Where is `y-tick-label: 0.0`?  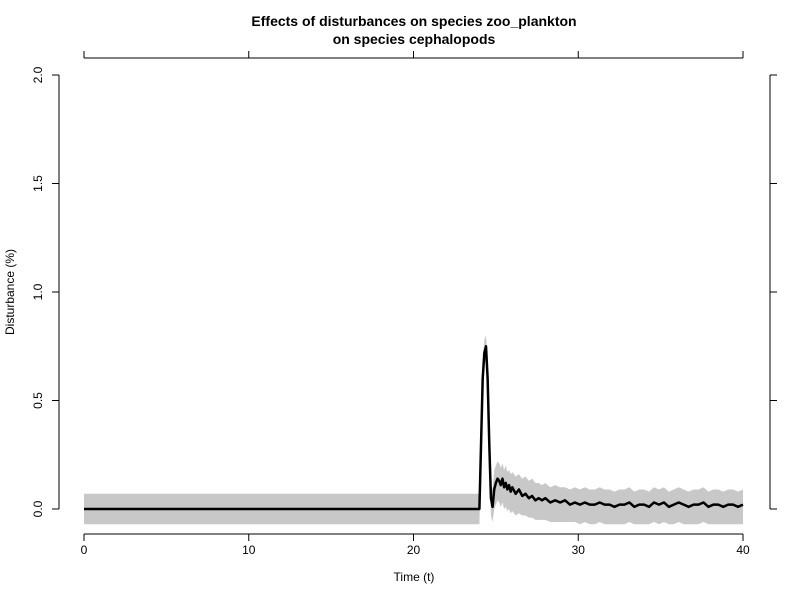
y-tick-label: 0.0 is located at coordinates (38, 508).